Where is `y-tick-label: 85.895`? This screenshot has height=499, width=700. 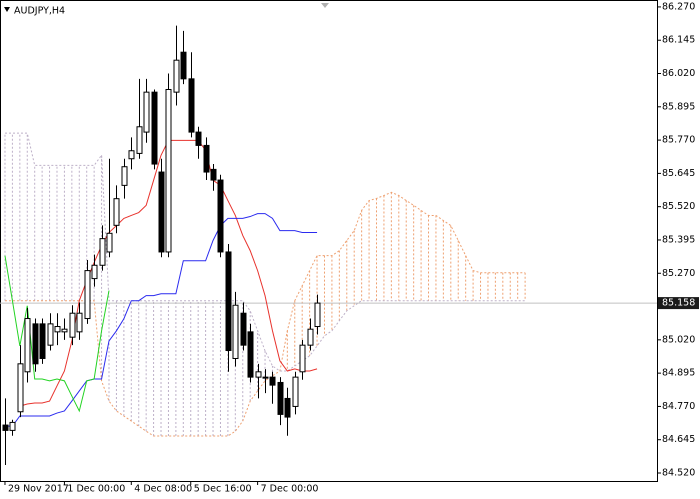
y-tick-label: 85.895 is located at coordinates (678, 106).